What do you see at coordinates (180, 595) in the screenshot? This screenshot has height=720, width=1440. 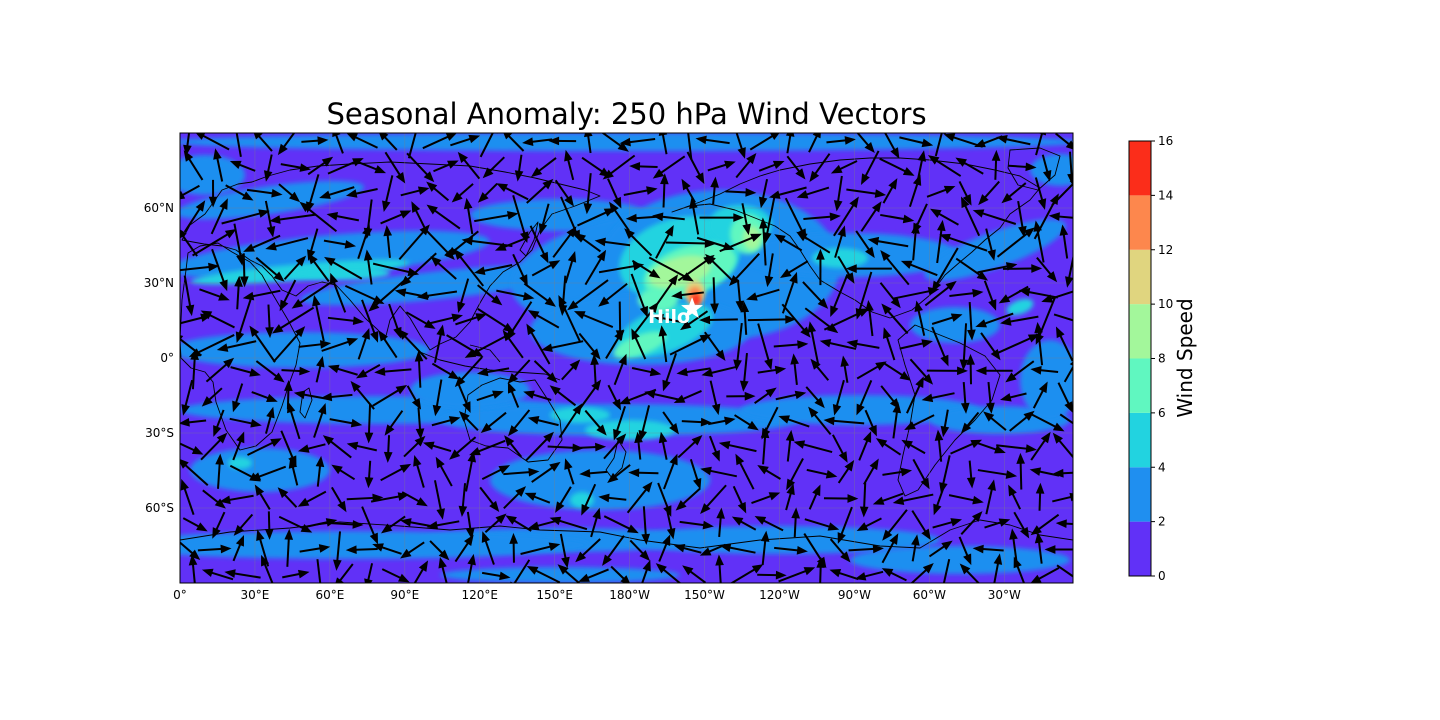 I see `x-tick-label: 0°` at bounding box center [180, 595].